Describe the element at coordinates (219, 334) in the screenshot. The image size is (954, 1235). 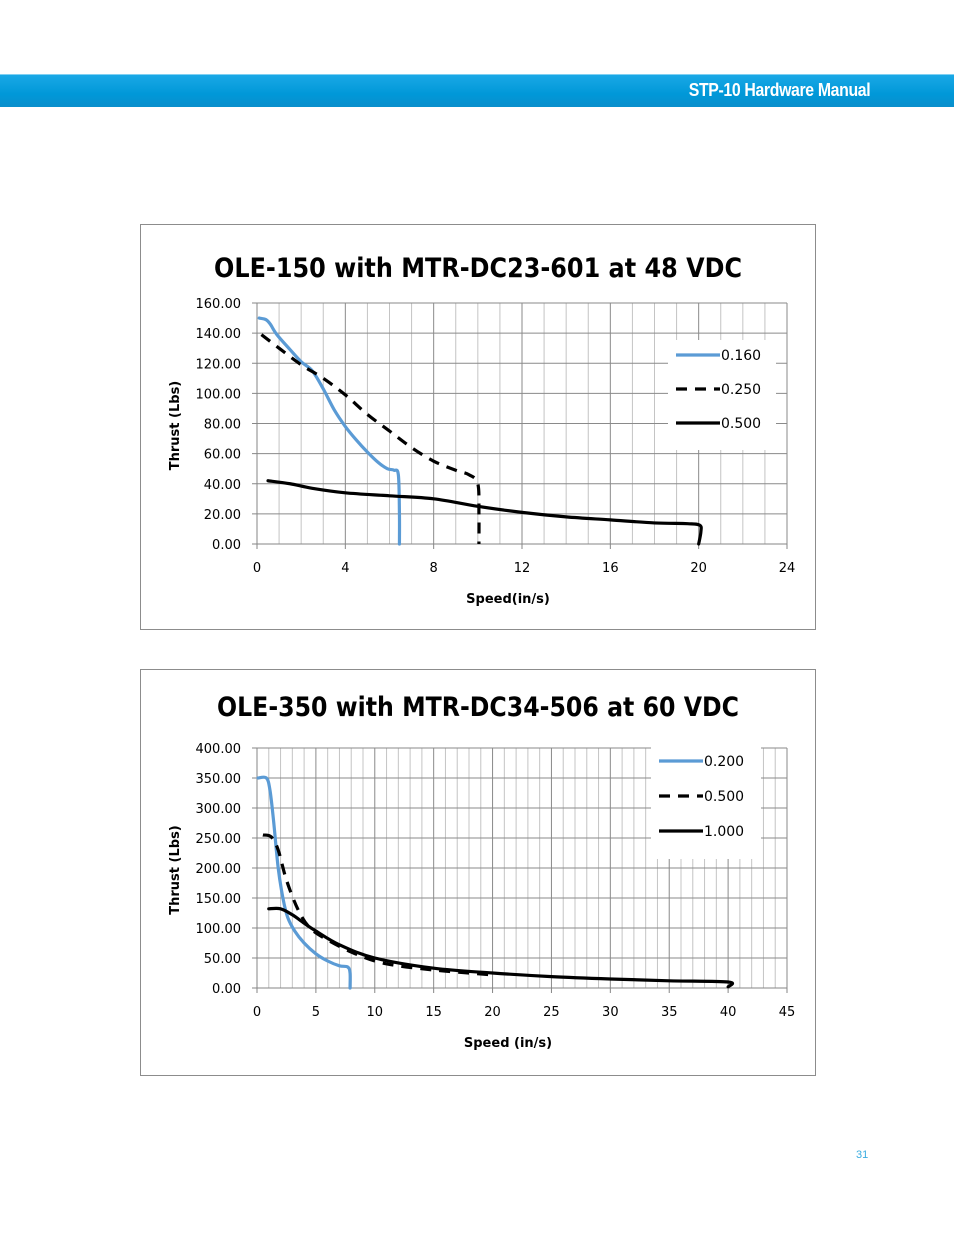
I see `y-tick-label: 140.00` at that location.